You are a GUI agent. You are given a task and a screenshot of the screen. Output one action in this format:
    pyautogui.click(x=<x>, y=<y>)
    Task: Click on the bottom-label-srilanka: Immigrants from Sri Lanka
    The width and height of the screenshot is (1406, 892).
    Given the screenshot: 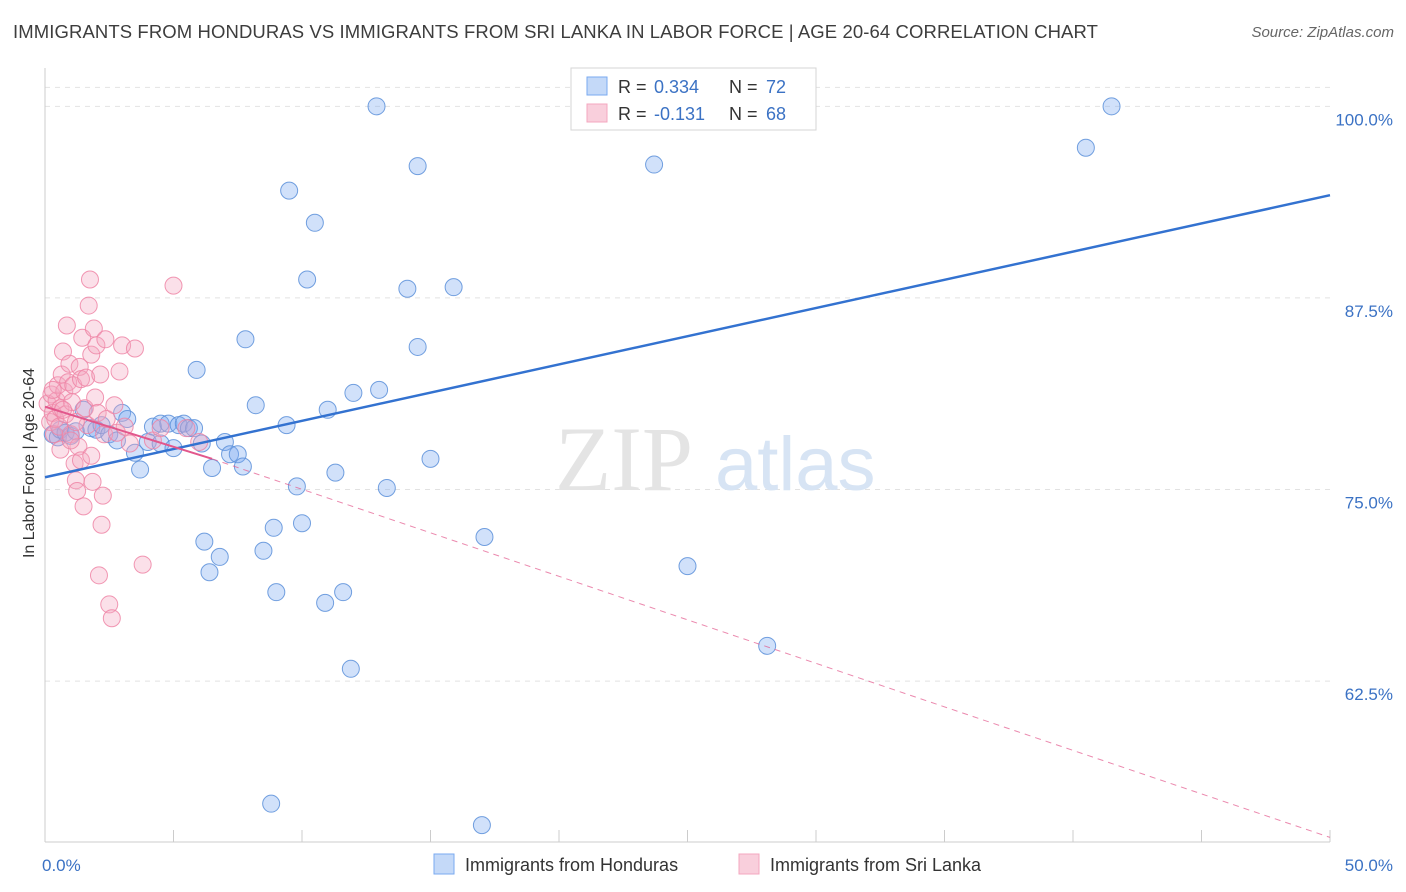 What is the action you would take?
    pyautogui.click(x=876, y=865)
    